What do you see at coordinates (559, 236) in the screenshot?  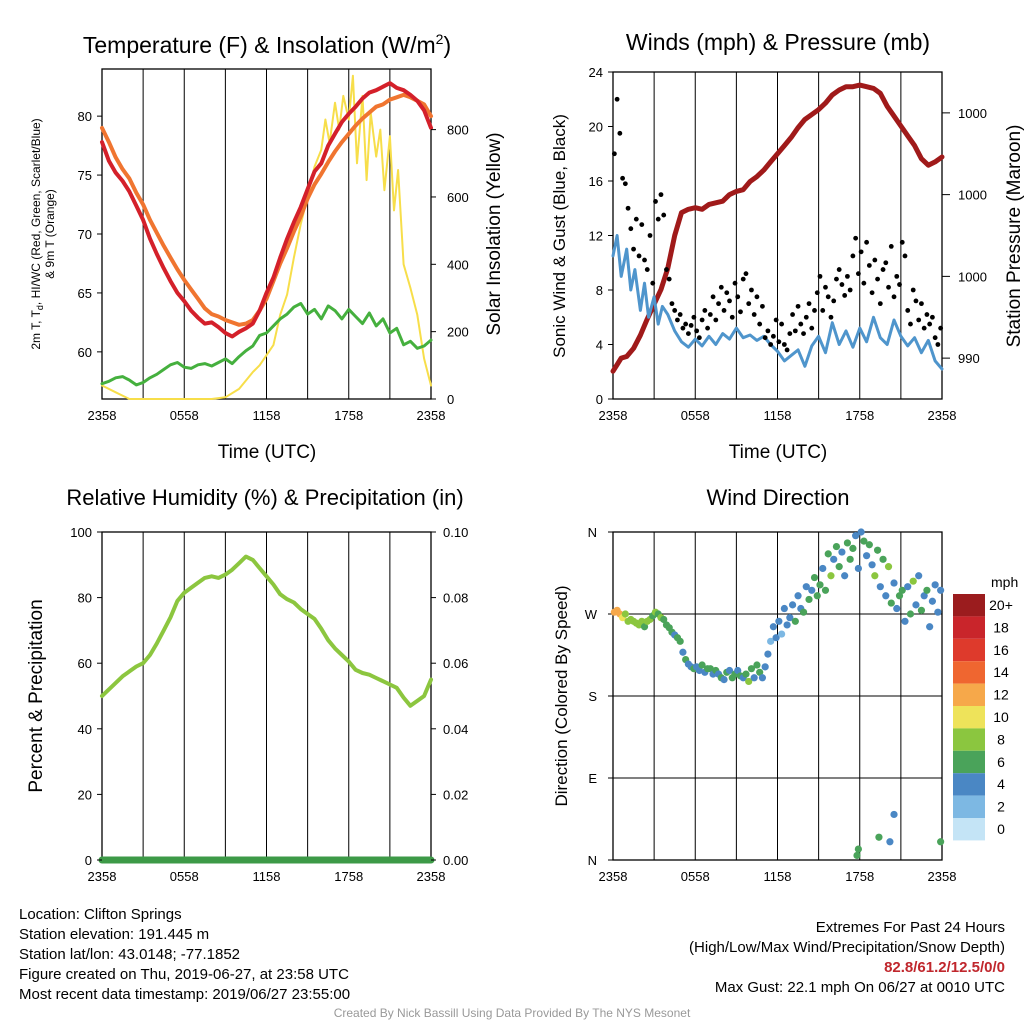 I see `wind-y-axis-label: Sonic Wind & Gust (Blue, Black)` at bounding box center [559, 236].